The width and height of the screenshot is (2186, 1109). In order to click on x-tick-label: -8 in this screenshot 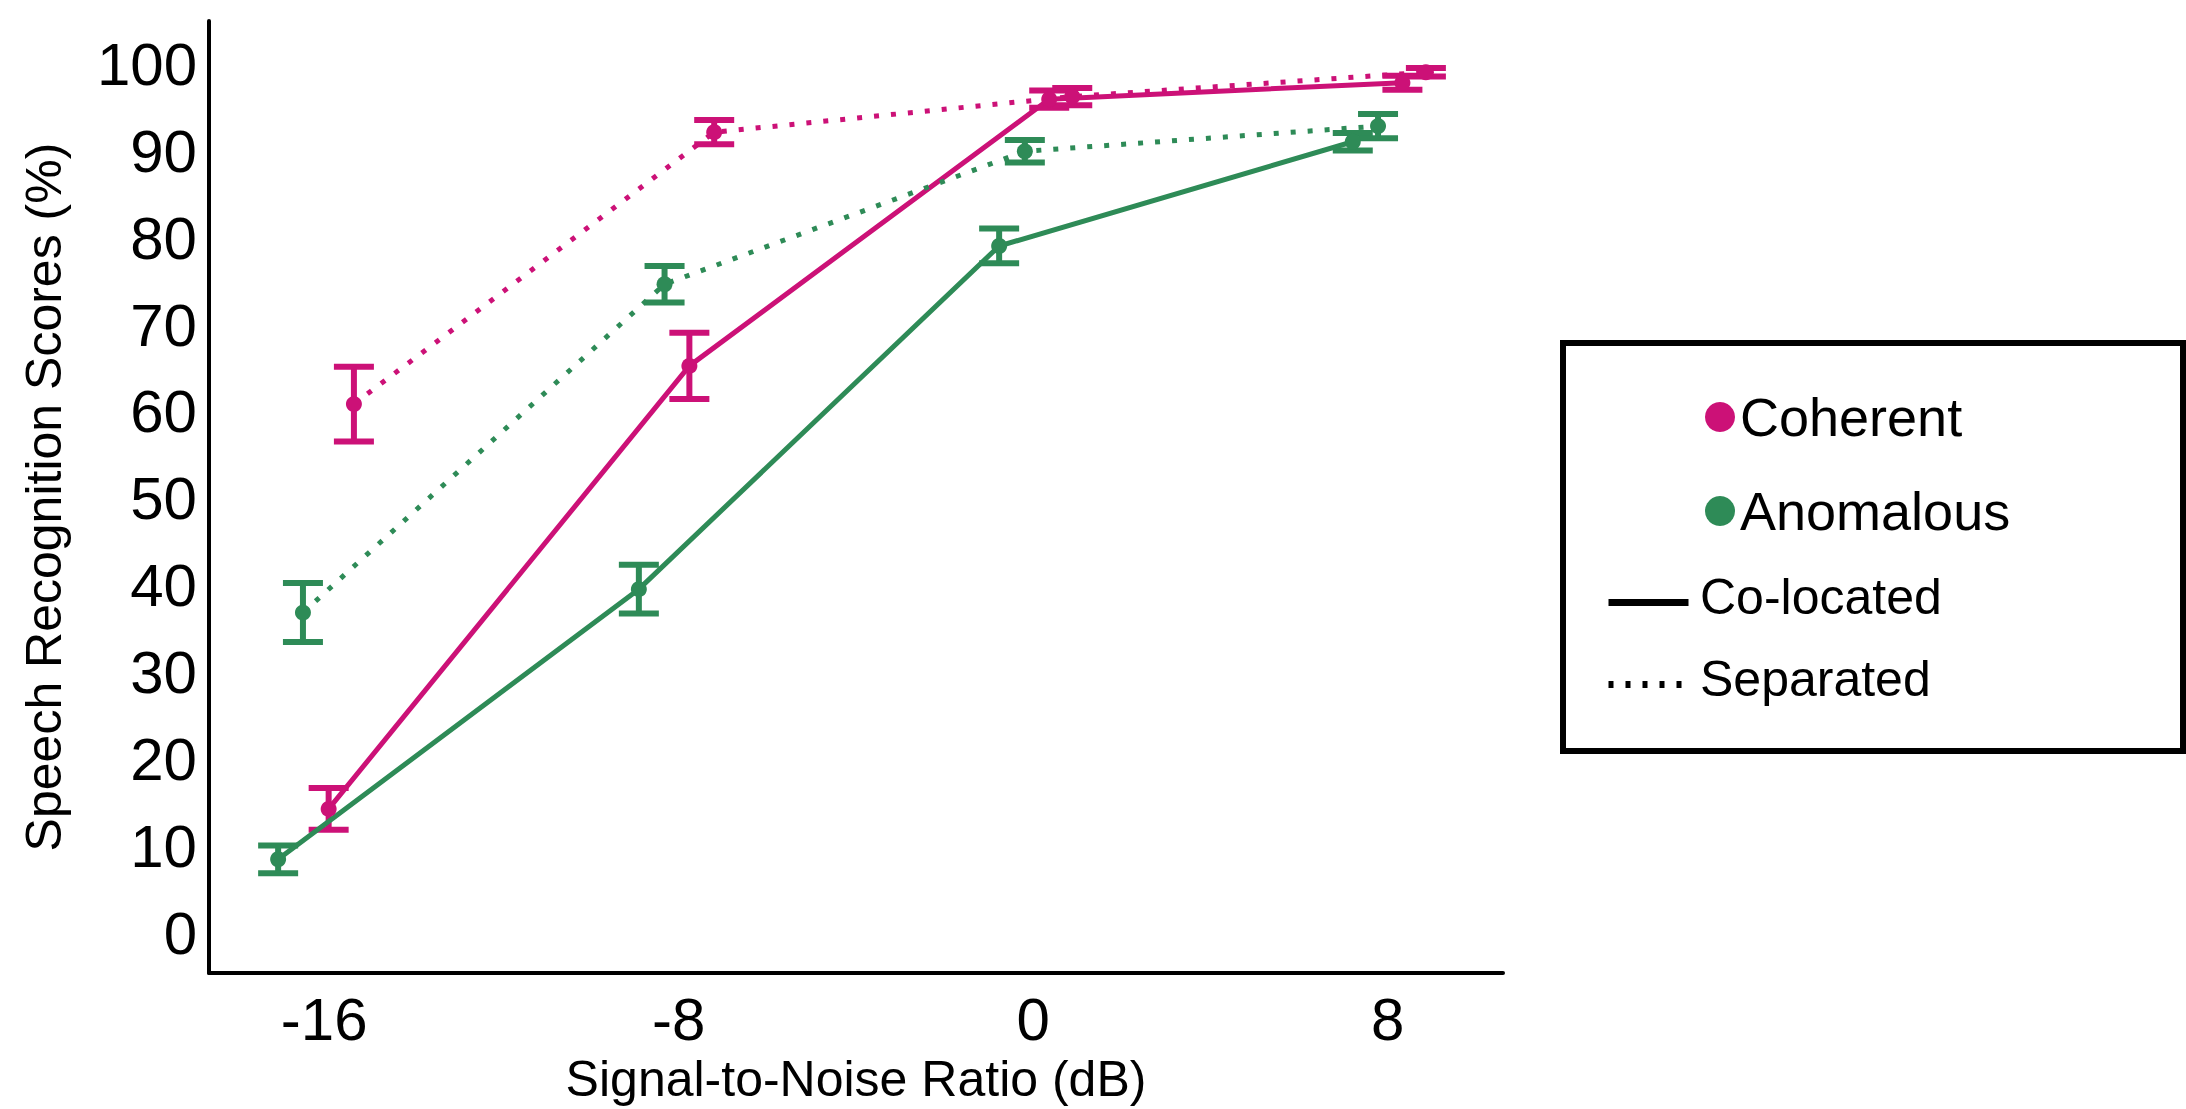, I will do `click(679, 1019)`.